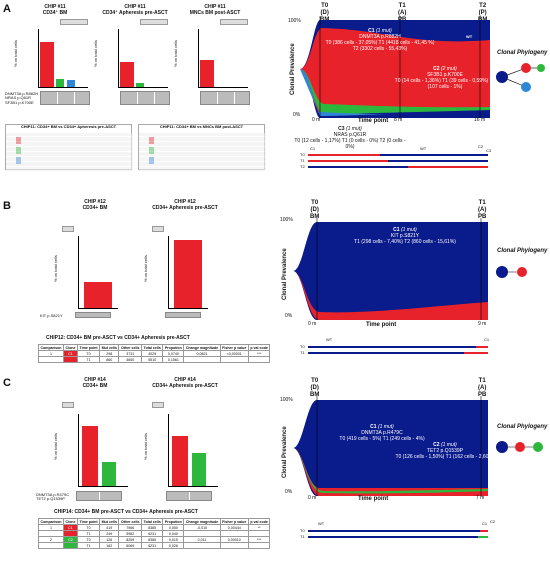  Describe the element at coordinates (483, 13) in the screenshot. I see `timepoint-t2: T2 (P) BM` at that location.